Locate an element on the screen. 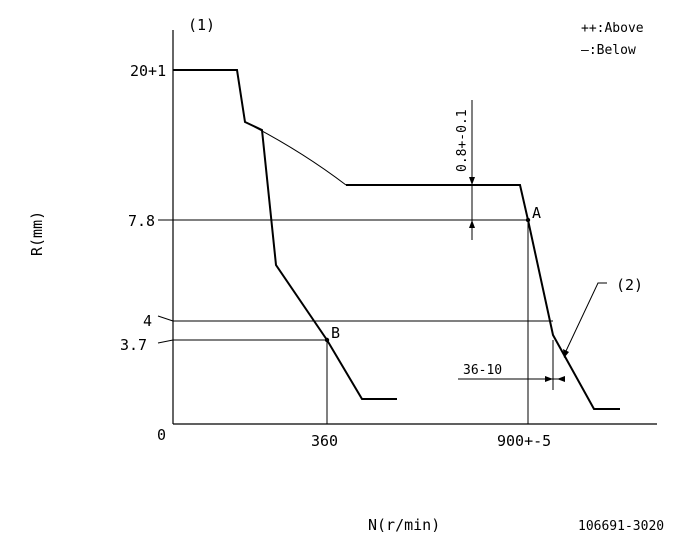  speed-delta-label: 36-10 is located at coordinates (482, 370).